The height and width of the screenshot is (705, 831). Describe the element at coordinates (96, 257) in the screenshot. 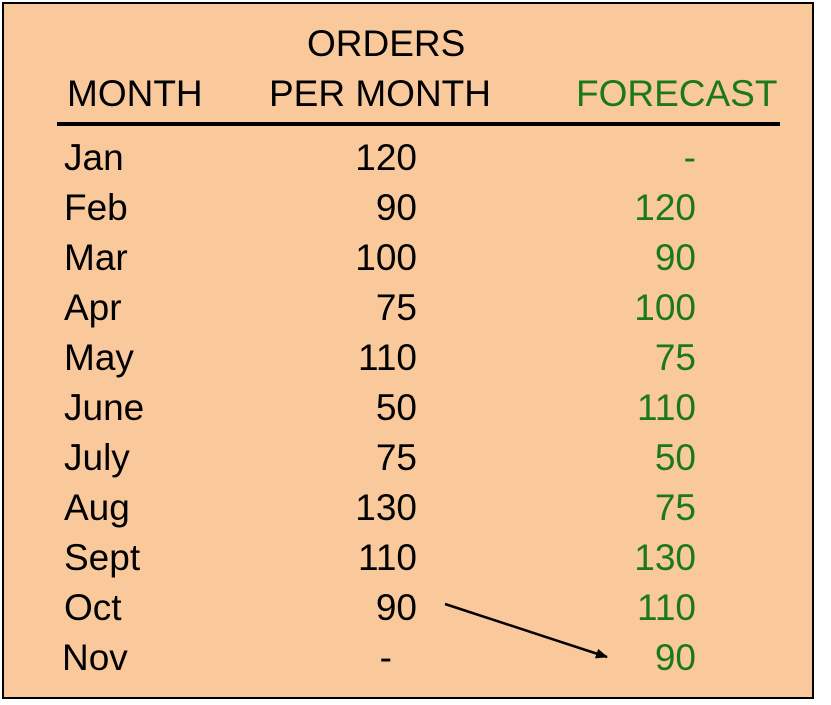

I see `month-cell: Mar` at that location.